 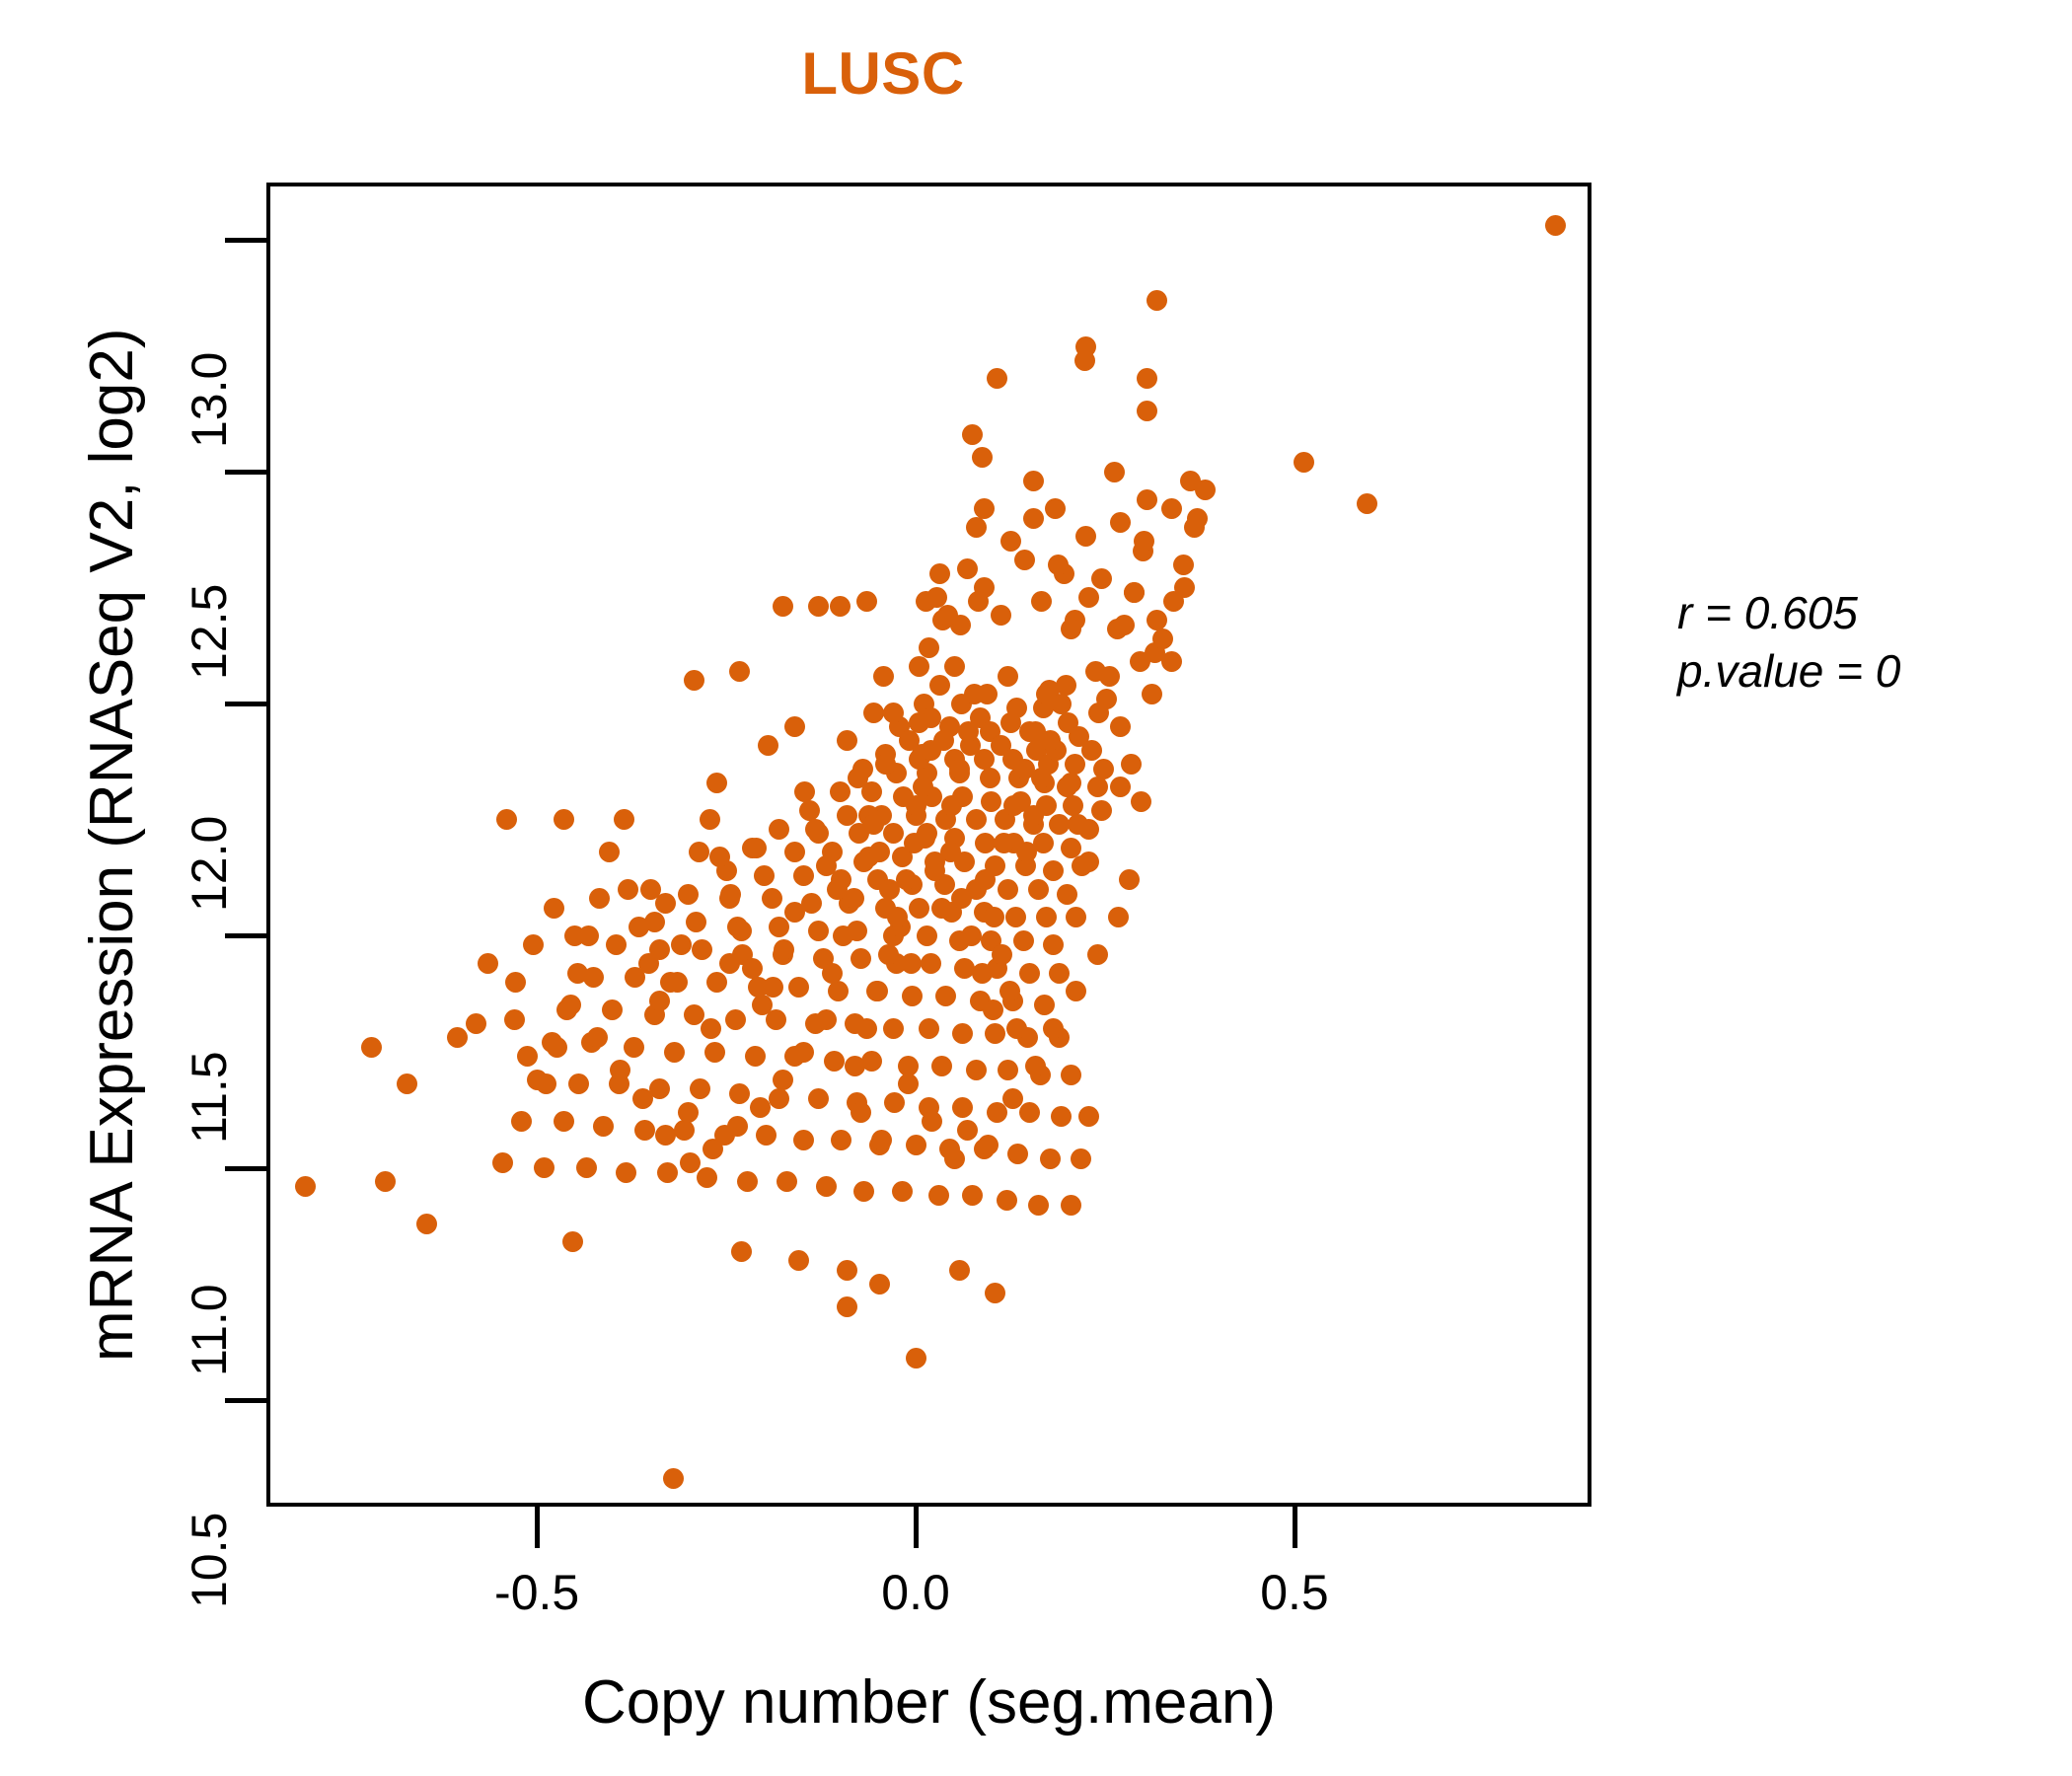 I want to click on x-tick-label: 0.5, so click(x=1295, y=1593).